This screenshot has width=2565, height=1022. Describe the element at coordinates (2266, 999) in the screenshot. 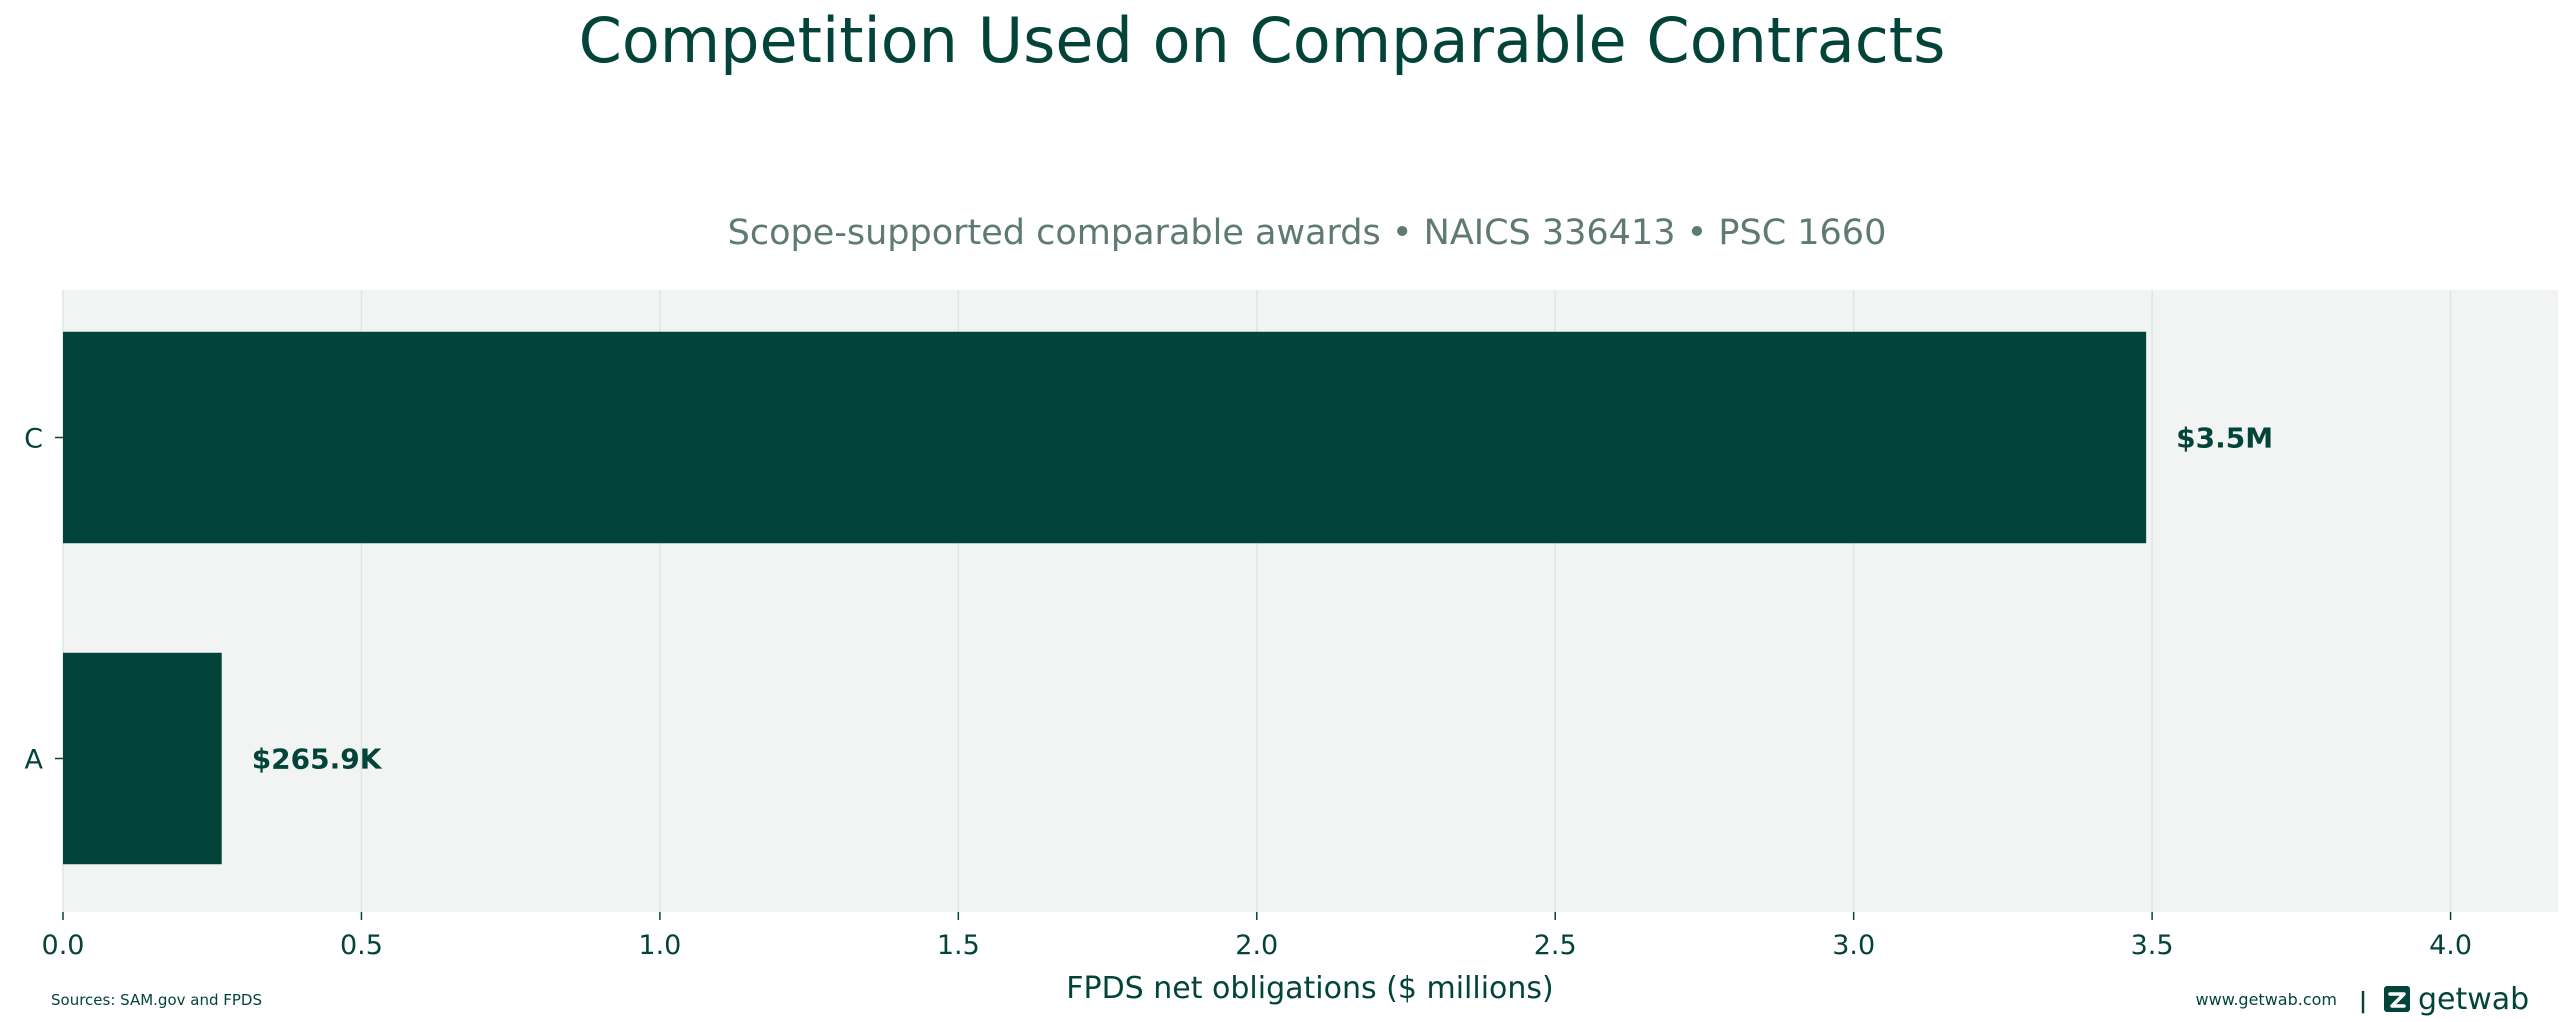

I see `website-link: www.getwab.com` at that location.